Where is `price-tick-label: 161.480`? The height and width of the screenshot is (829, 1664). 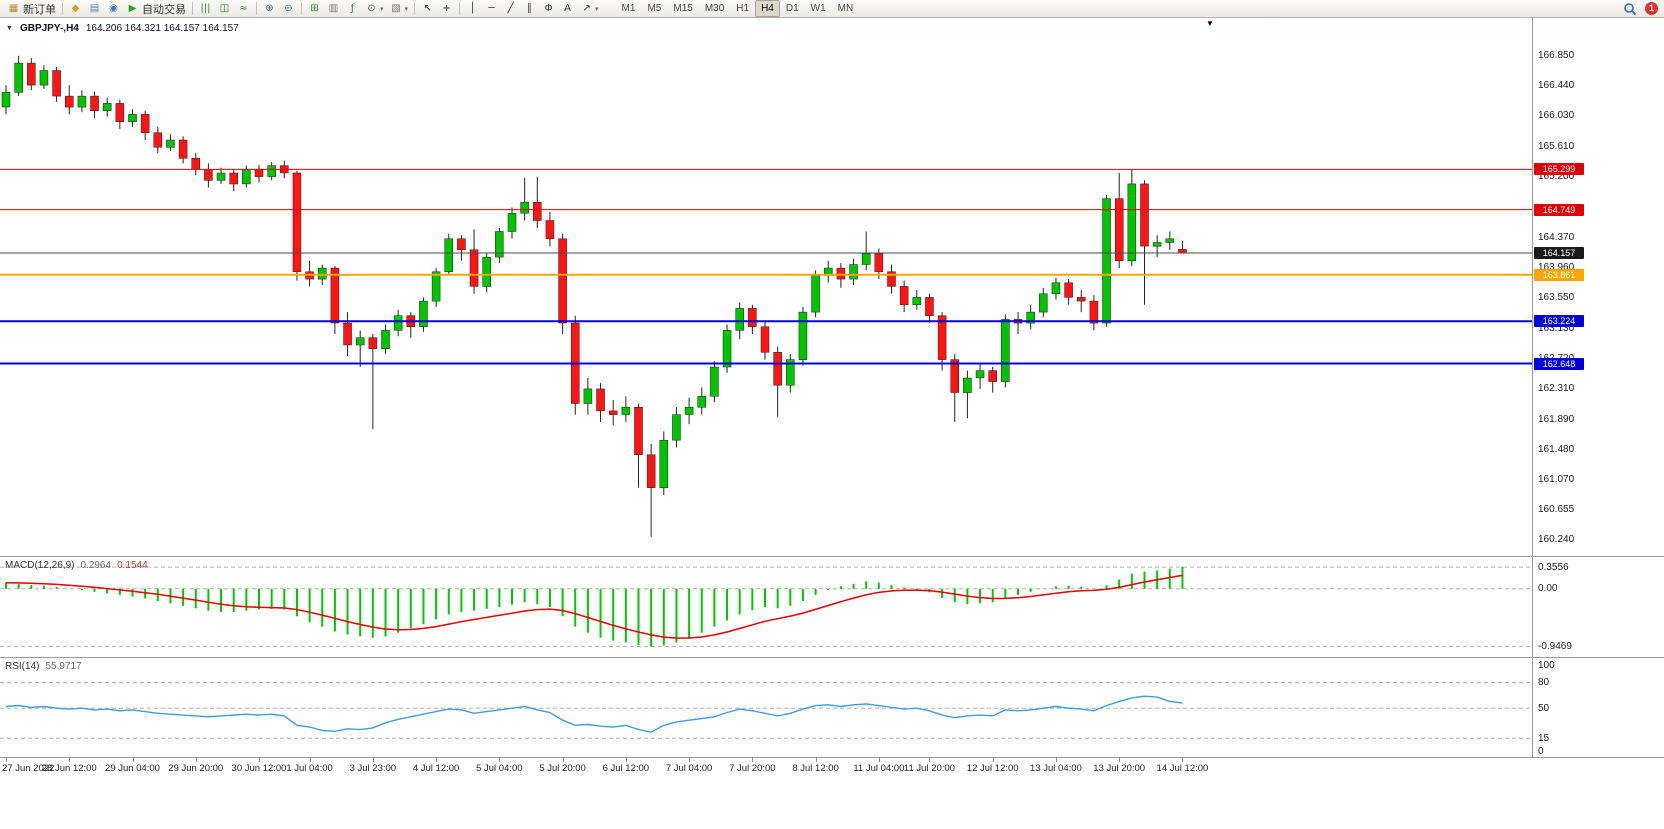 price-tick-label: 161.480 is located at coordinates (1556, 449).